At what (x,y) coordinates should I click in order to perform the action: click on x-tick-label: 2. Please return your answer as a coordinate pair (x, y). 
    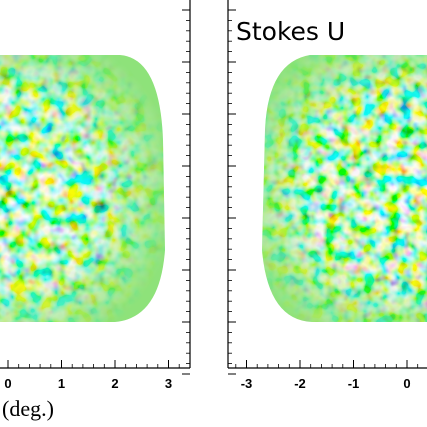
    Looking at the image, I should click on (114, 383).